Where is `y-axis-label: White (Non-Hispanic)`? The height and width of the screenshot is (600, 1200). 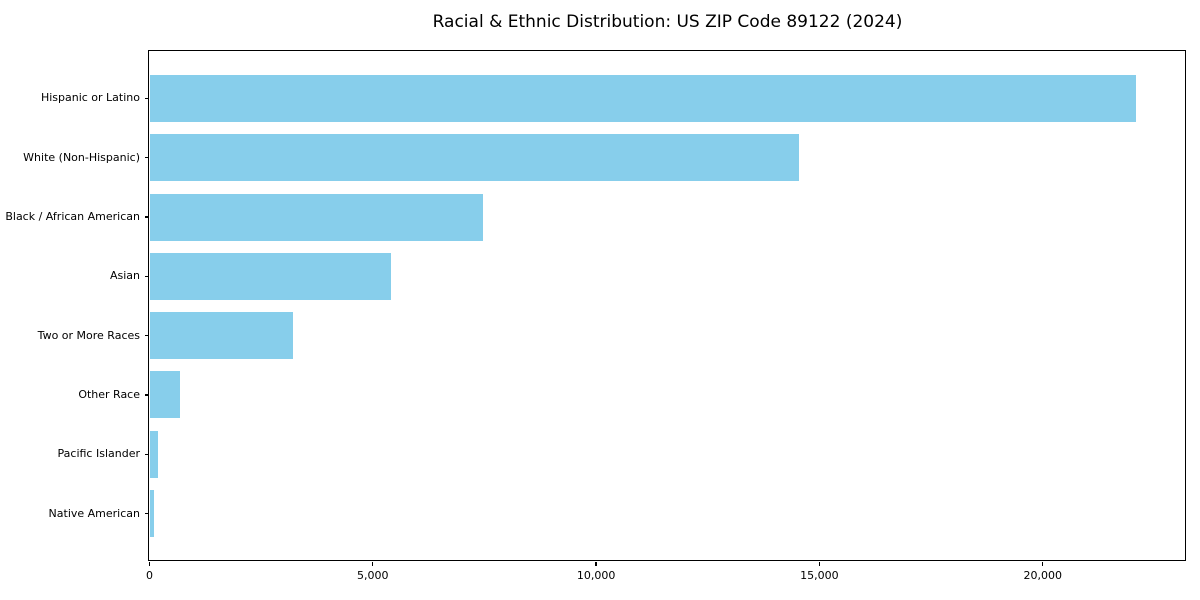 y-axis-label: White (Non-Hispanic) is located at coordinates (81, 157).